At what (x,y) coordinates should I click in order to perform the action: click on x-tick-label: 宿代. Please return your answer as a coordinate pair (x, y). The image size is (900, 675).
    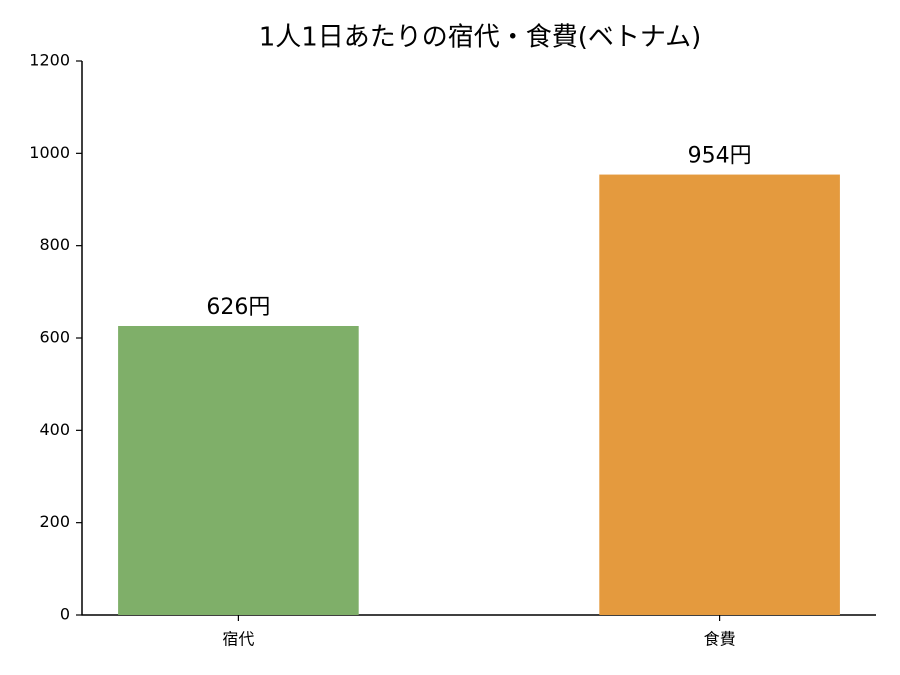
    Looking at the image, I should click on (238, 639).